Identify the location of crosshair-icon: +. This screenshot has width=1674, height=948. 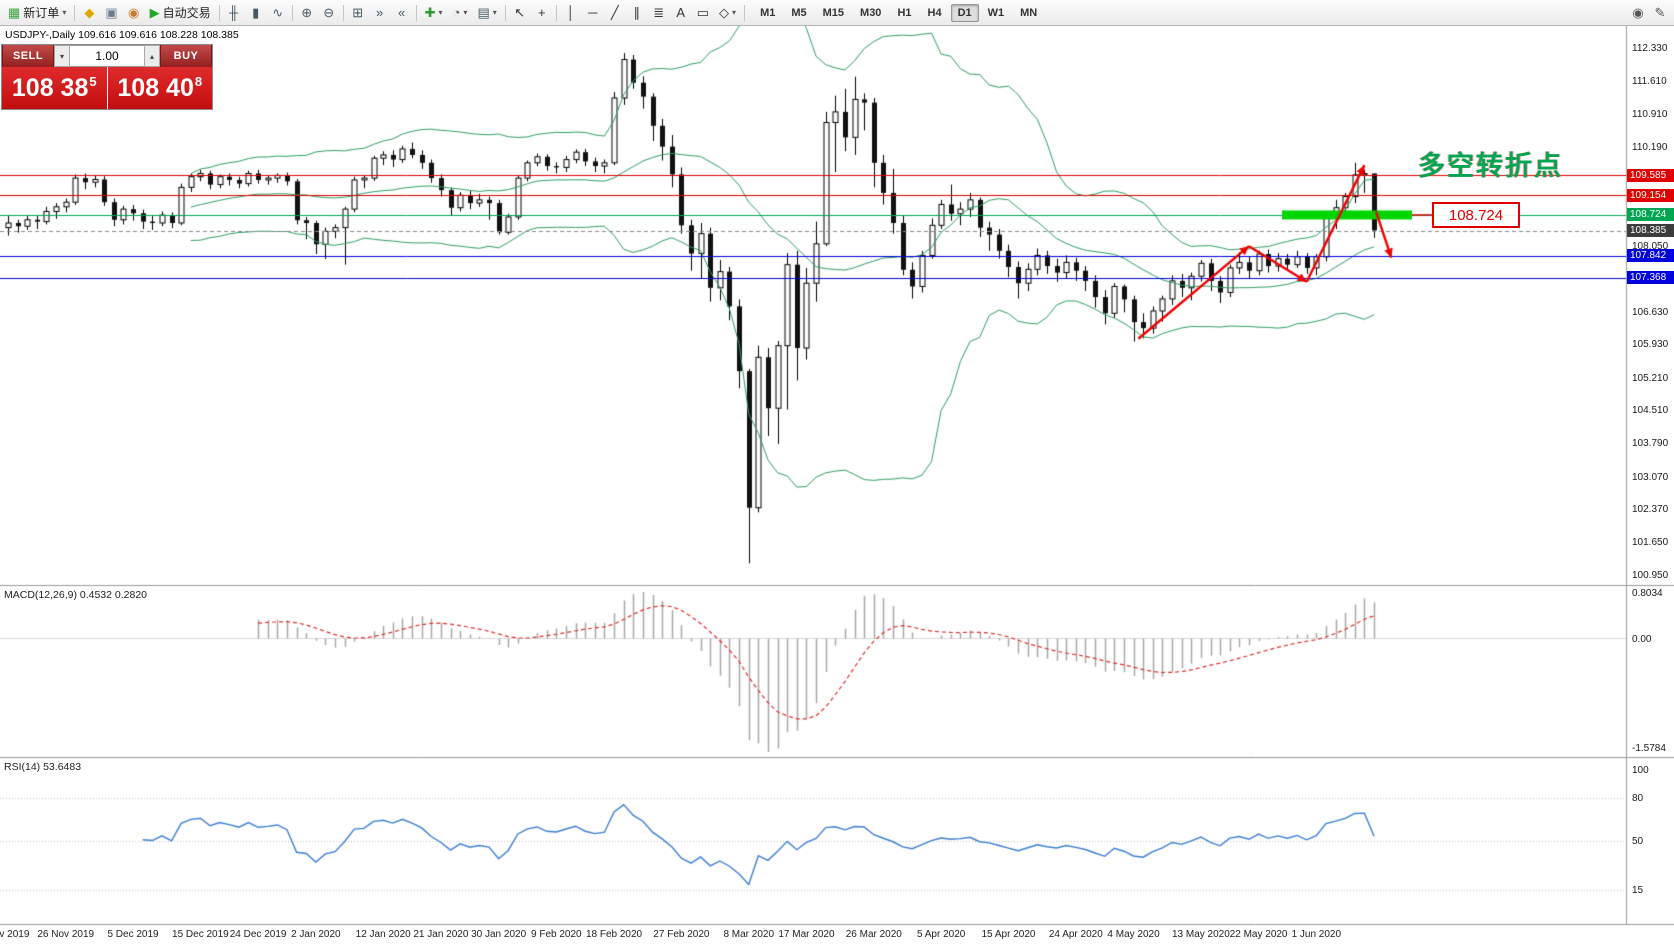
(541, 12).